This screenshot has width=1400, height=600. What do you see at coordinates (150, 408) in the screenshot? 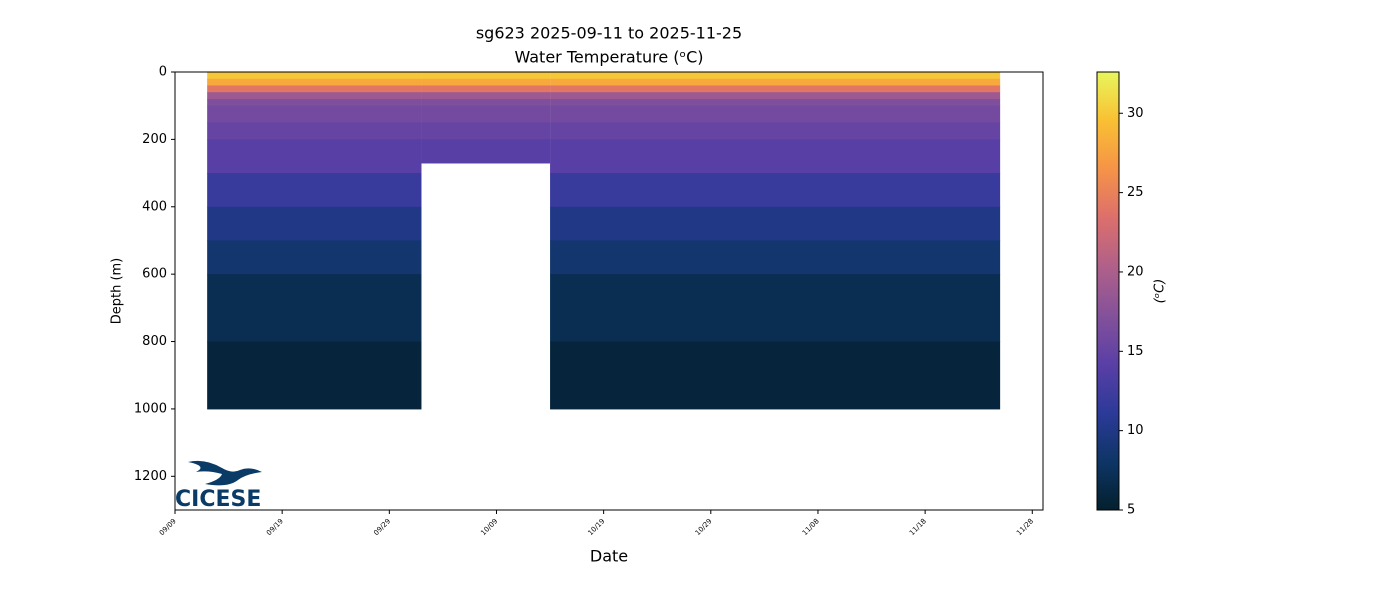
I see `y-tick-label: 1000` at bounding box center [150, 408].